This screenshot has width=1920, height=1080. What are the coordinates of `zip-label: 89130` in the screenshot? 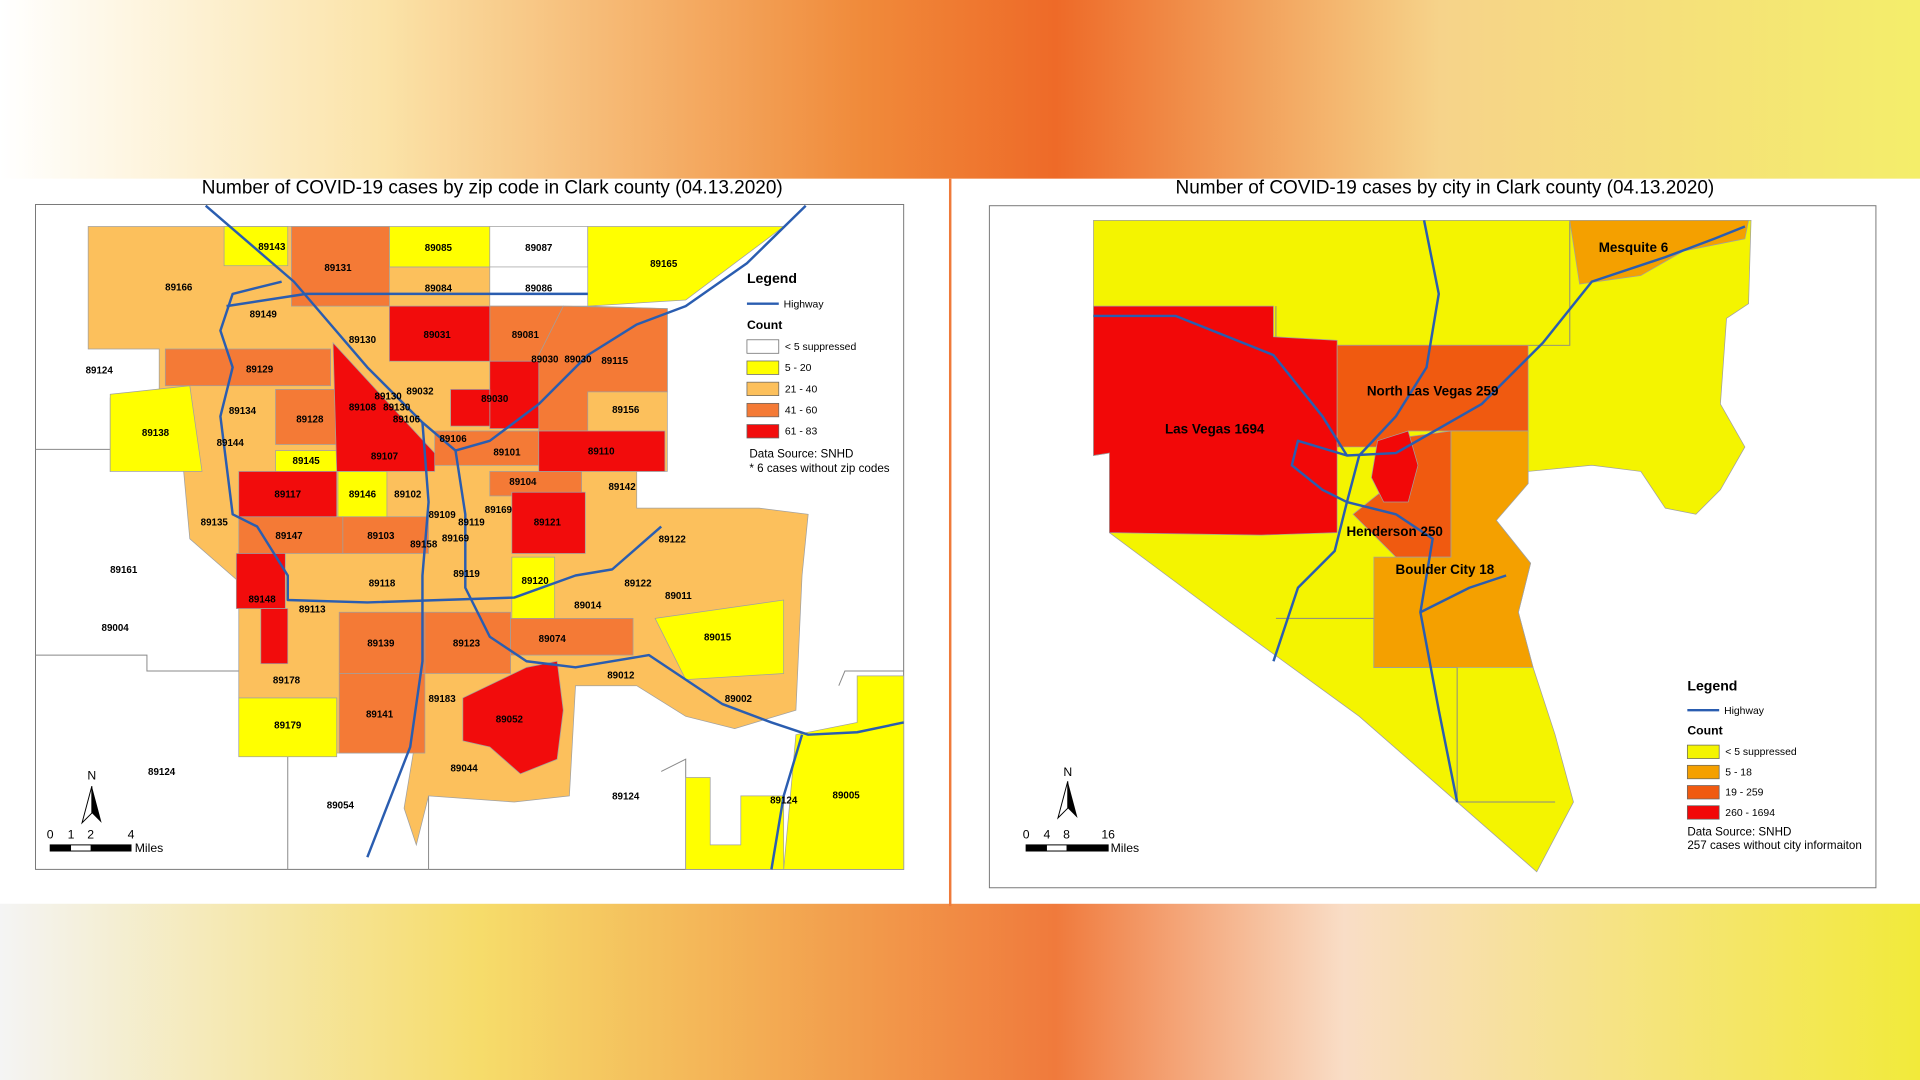 It's located at (363, 340).